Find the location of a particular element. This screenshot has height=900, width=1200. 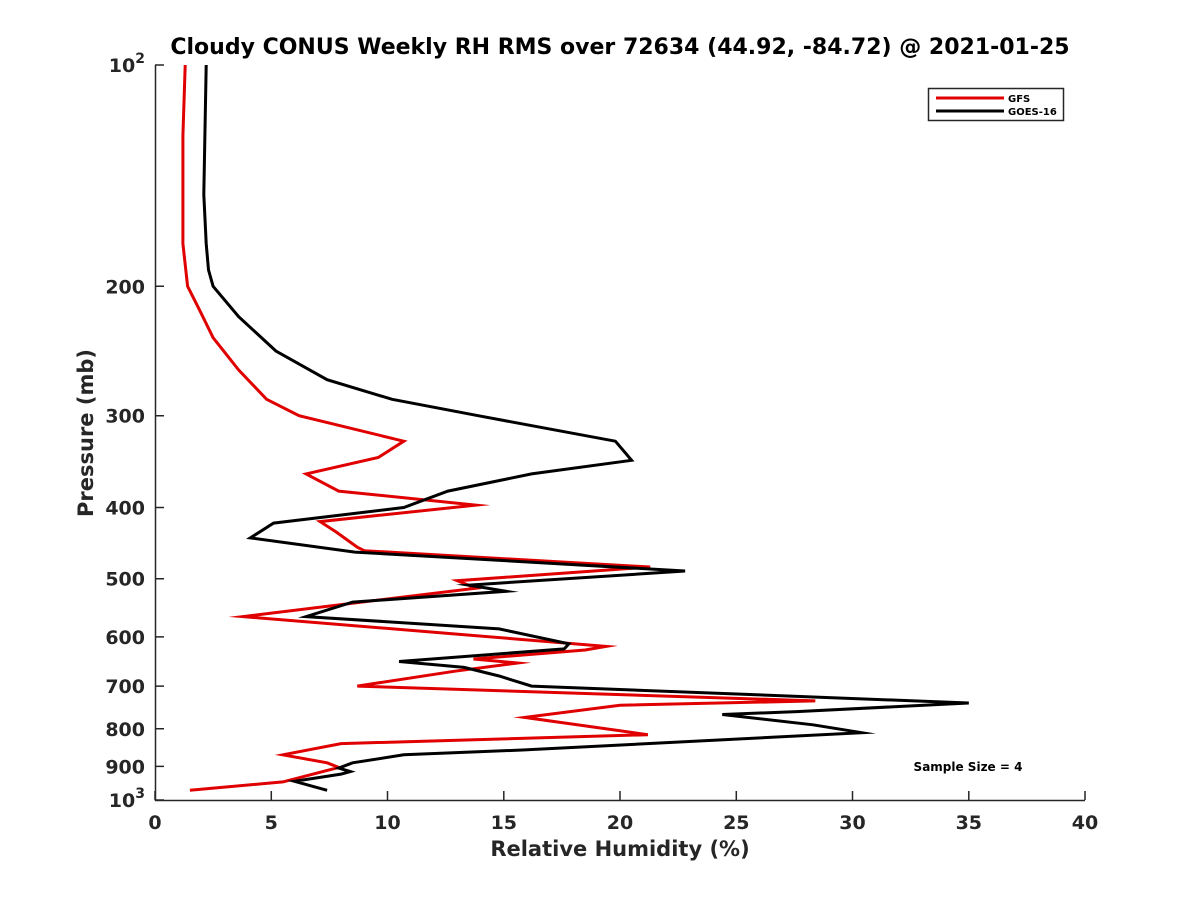

x-tick-marks is located at coordinates (620, 795).